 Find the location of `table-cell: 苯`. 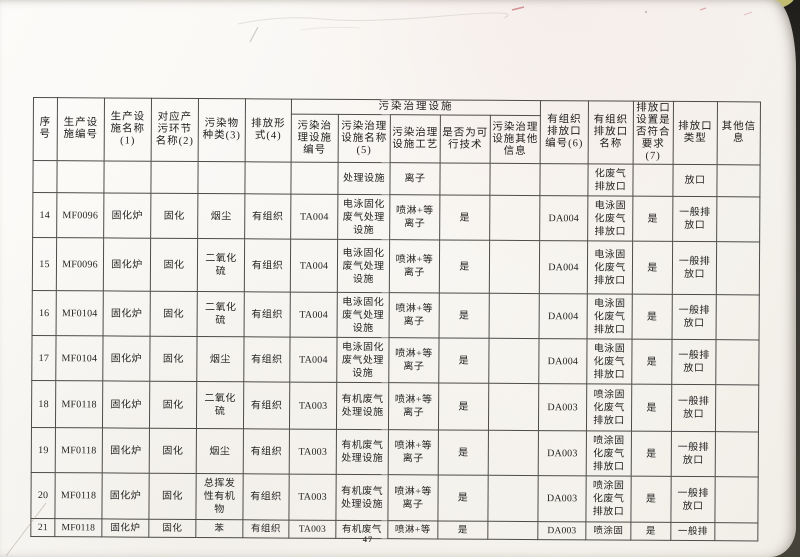

table-cell: 苯 is located at coordinates (219, 528).